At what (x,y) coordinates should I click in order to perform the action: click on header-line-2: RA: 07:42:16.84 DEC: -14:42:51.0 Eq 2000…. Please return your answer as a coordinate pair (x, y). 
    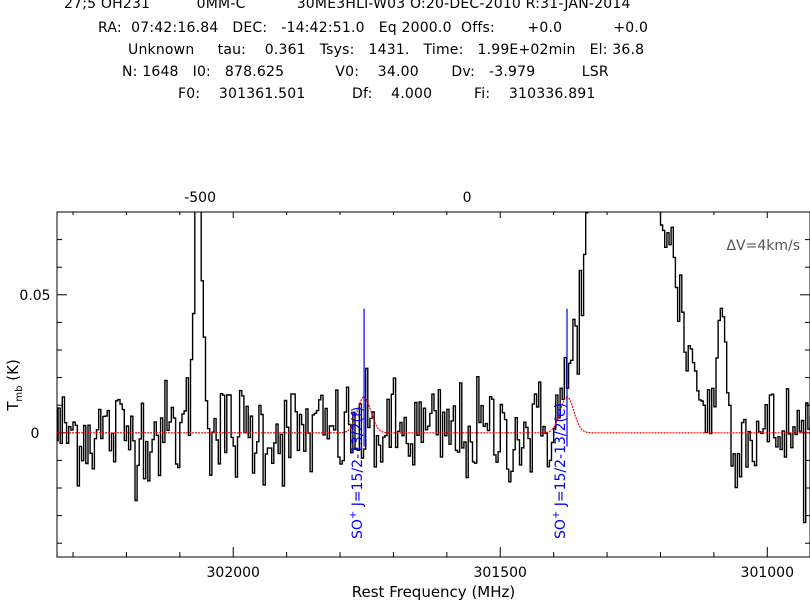
    Looking at the image, I should click on (373, 28).